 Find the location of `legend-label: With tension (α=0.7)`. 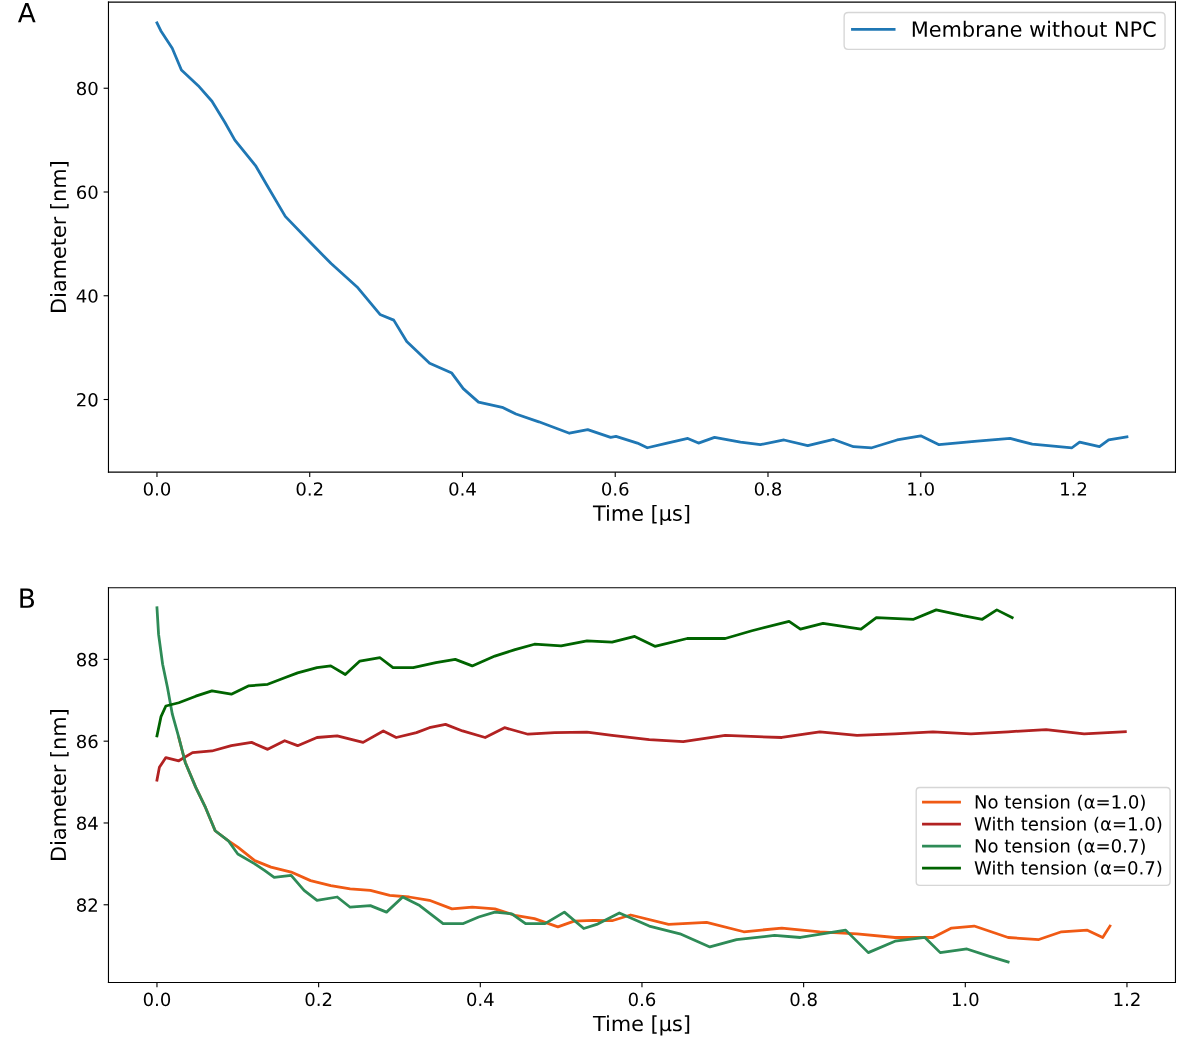

legend-label: With tension (α=0.7) is located at coordinates (1068, 868).